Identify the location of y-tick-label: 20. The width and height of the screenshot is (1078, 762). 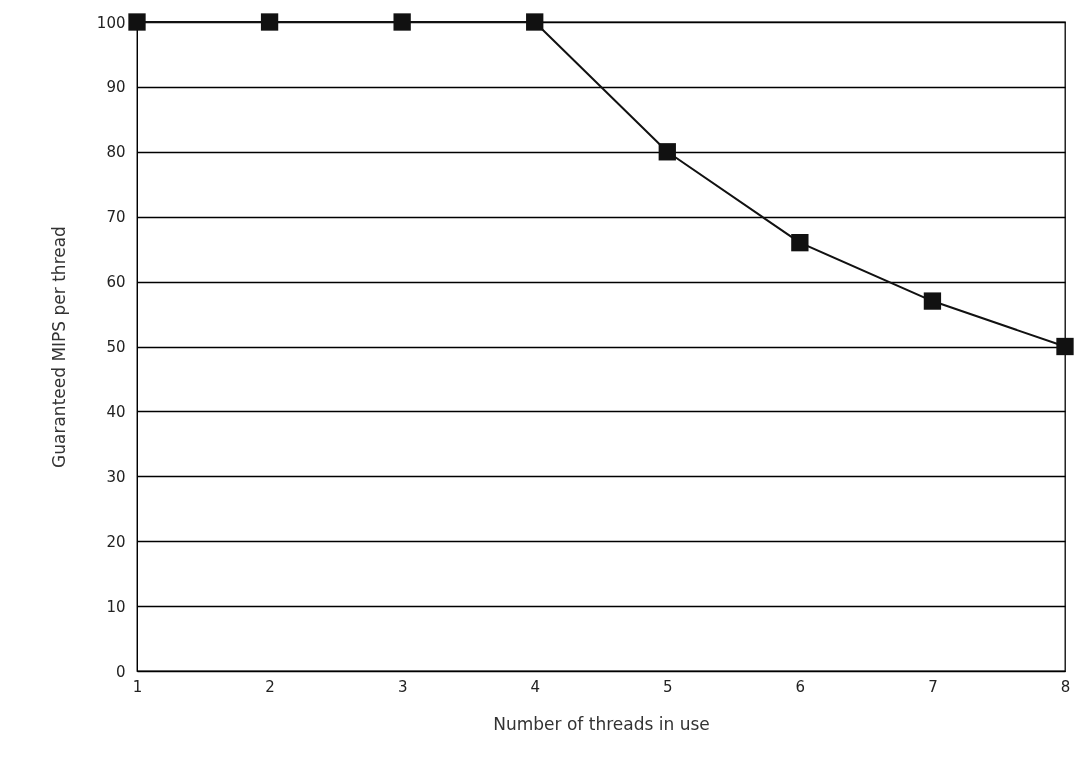
(116, 541).